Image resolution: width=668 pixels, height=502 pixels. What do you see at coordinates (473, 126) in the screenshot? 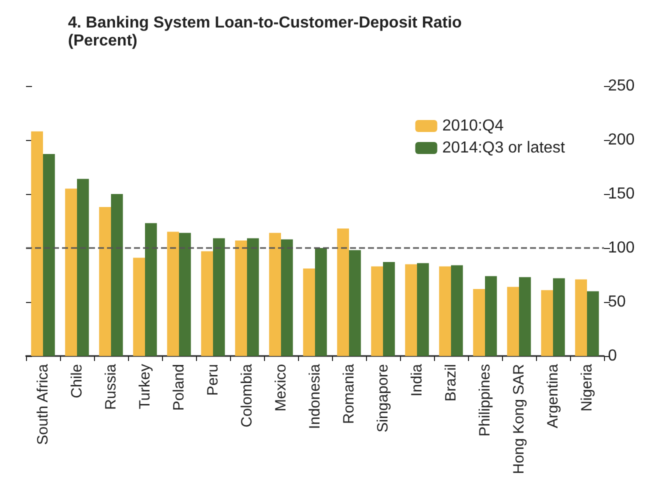
I see `legend-label: 2010:Q4` at bounding box center [473, 126].